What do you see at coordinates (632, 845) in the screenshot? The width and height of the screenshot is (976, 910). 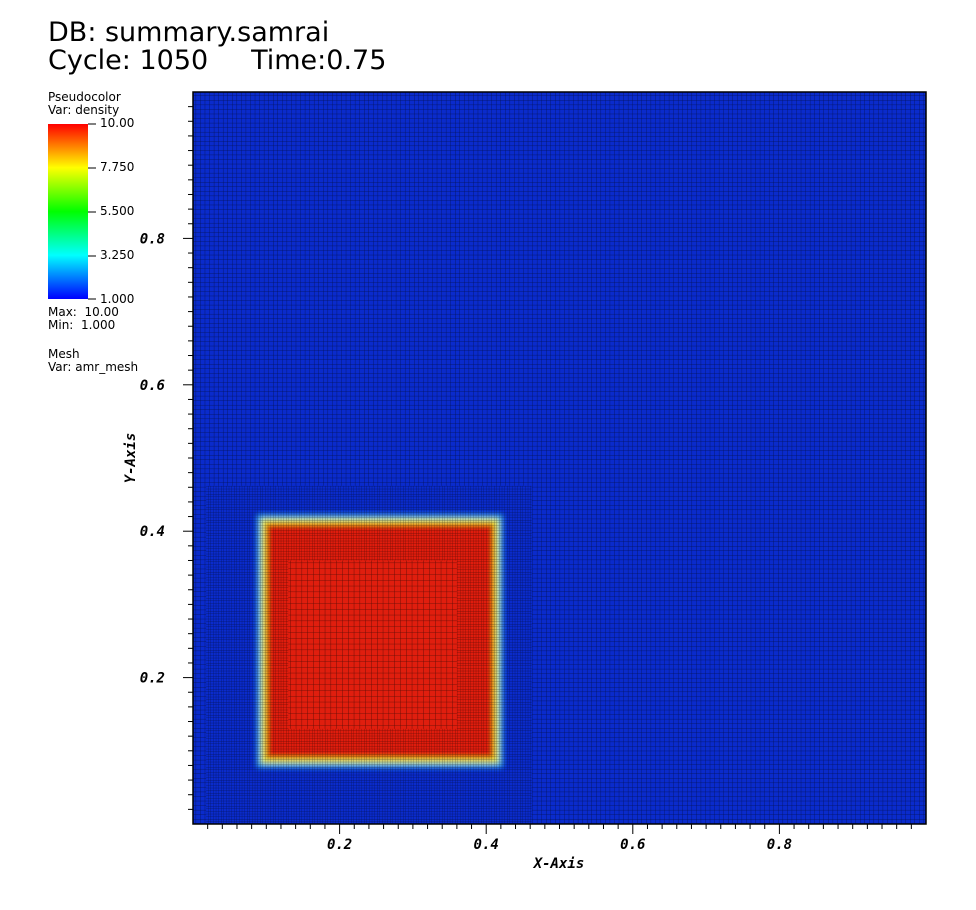 I see `x-tick-label: 0.6` at bounding box center [632, 845].